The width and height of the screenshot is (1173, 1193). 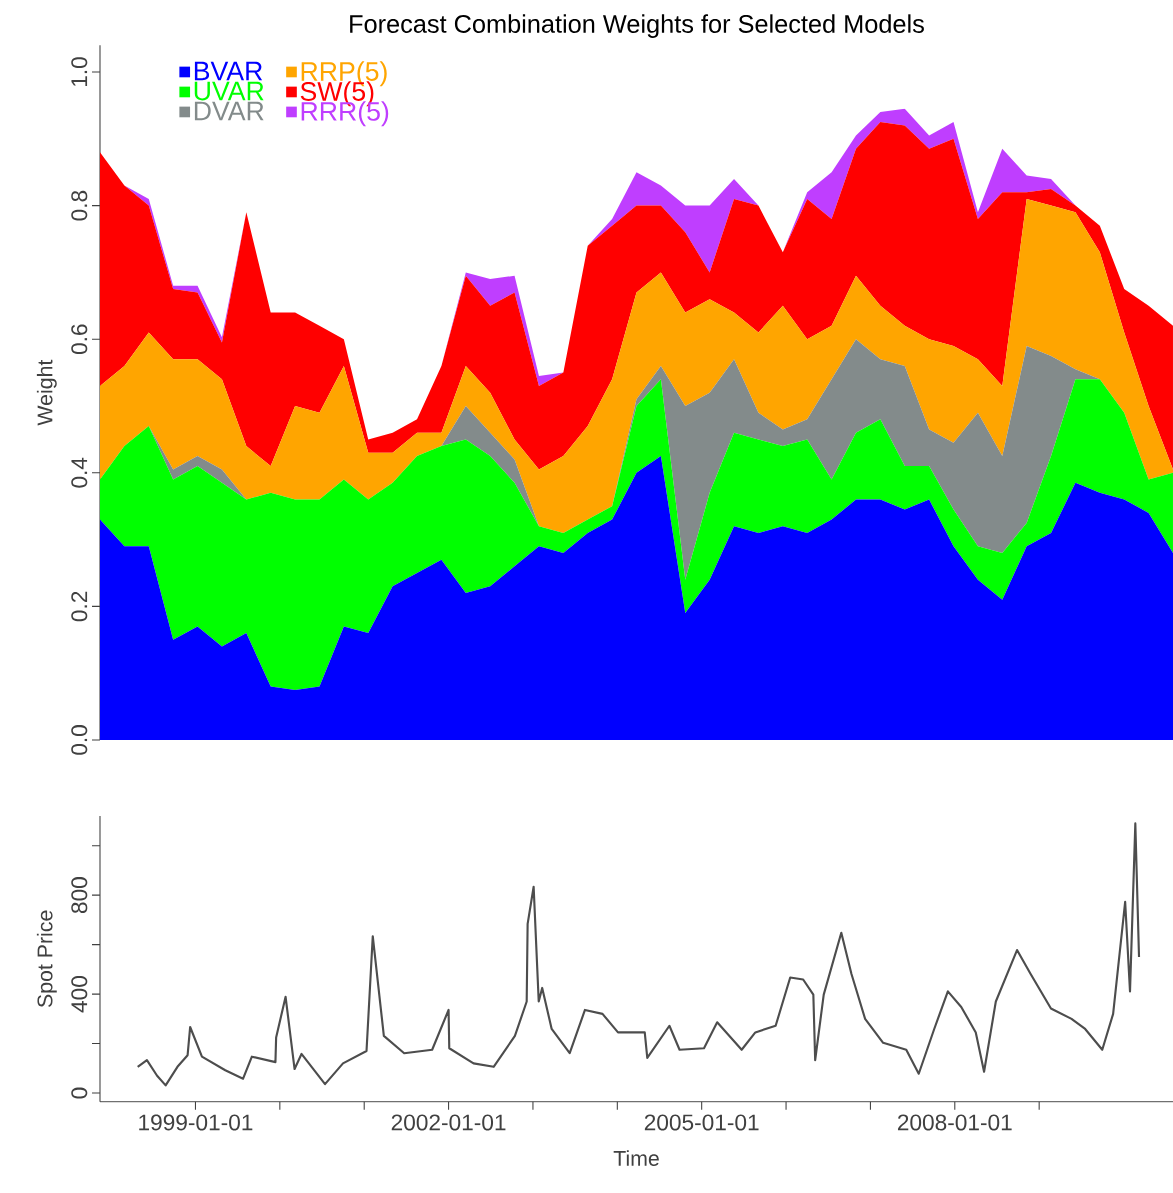 I want to click on y-tick-label: 0.0, so click(x=79, y=740).